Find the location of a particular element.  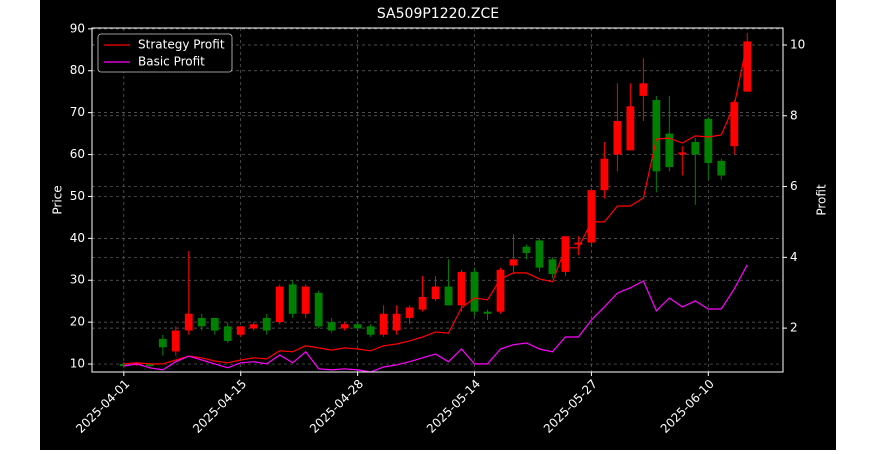

y-tick-label: 40 is located at coordinates (77, 238).